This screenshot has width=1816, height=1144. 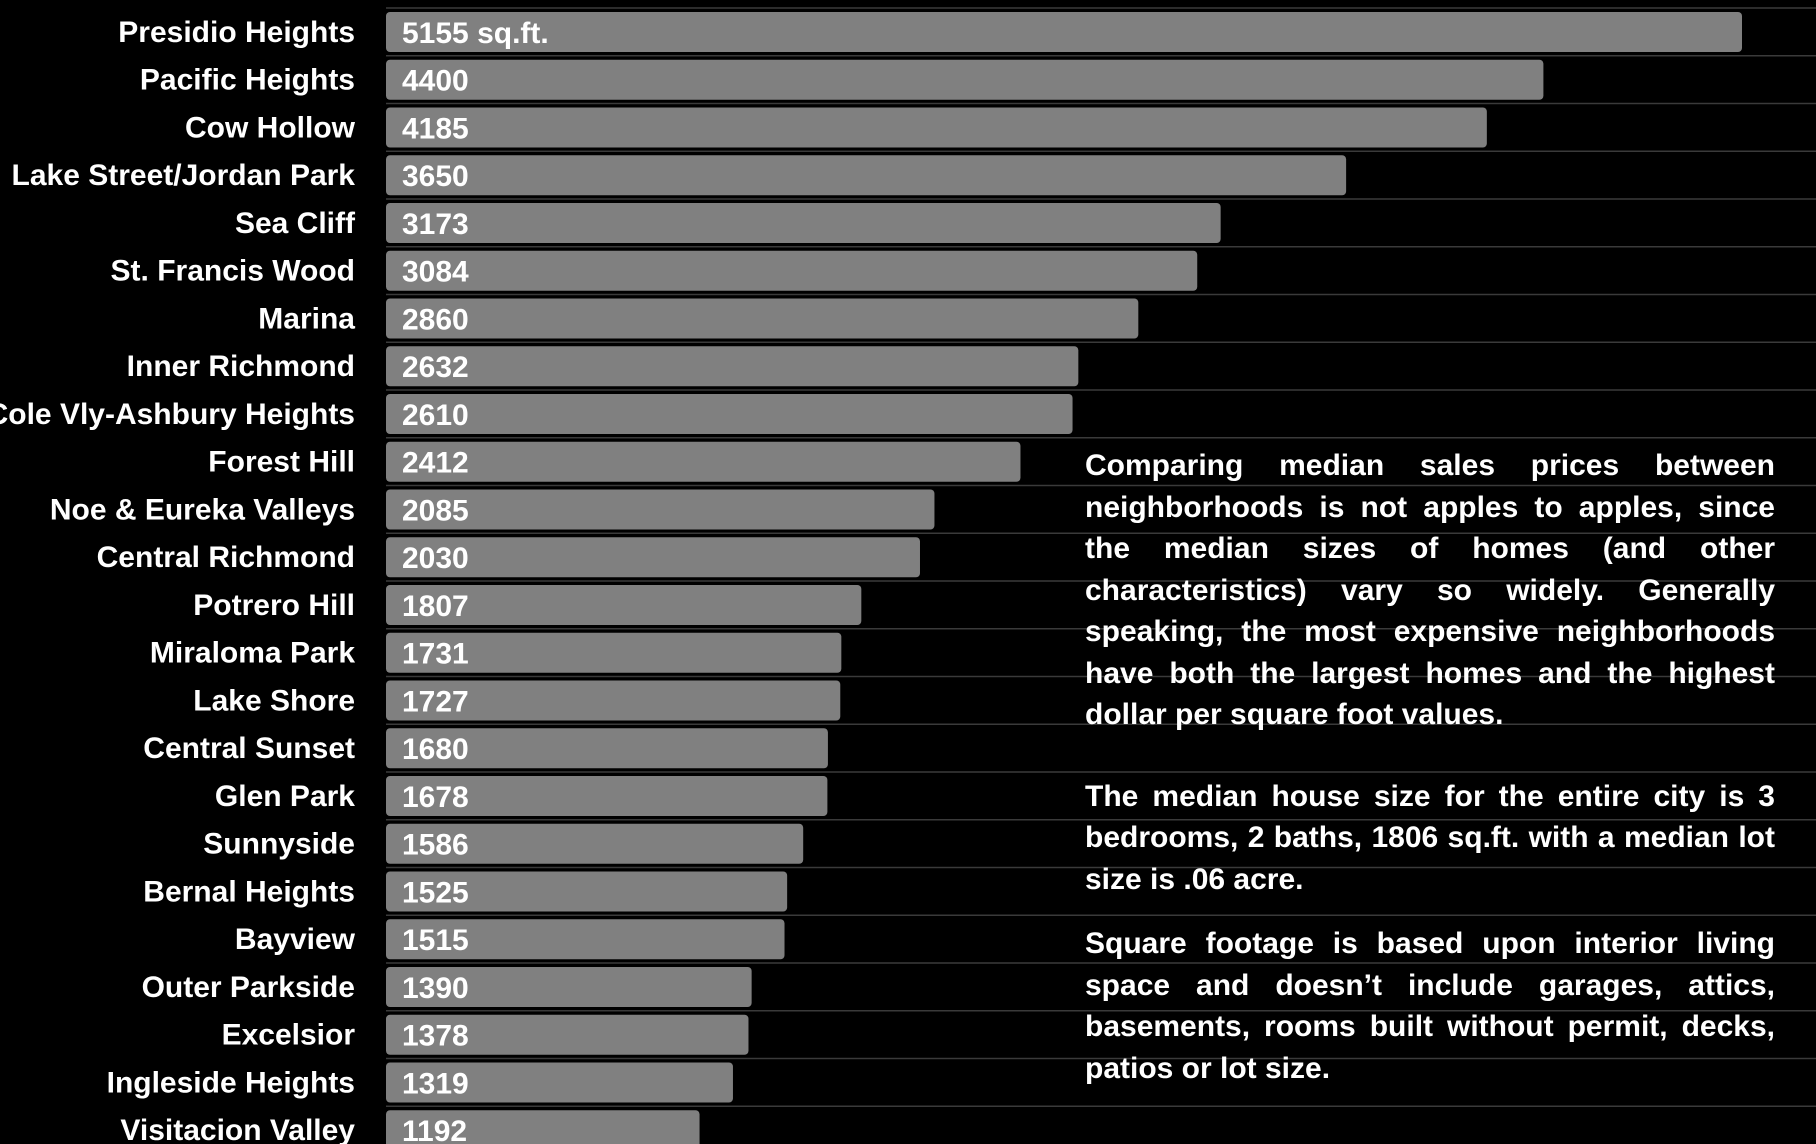 What do you see at coordinates (249, 891) in the screenshot?
I see `category-label: Bernal Heights` at bounding box center [249, 891].